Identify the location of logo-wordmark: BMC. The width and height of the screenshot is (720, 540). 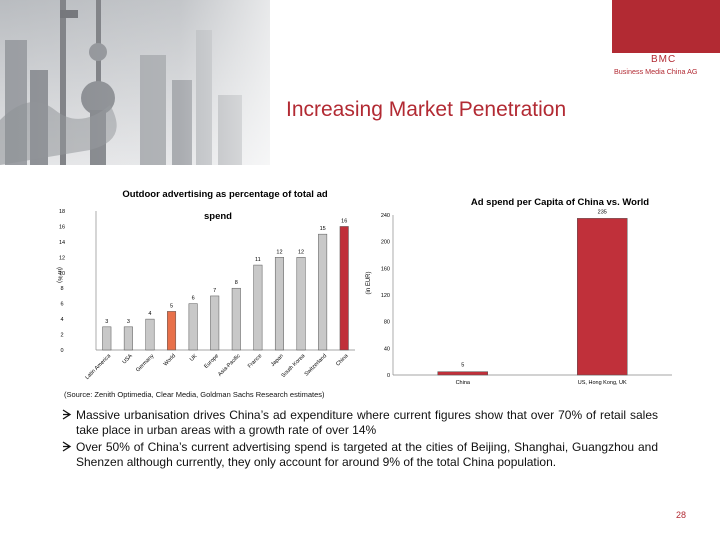
(664, 59).